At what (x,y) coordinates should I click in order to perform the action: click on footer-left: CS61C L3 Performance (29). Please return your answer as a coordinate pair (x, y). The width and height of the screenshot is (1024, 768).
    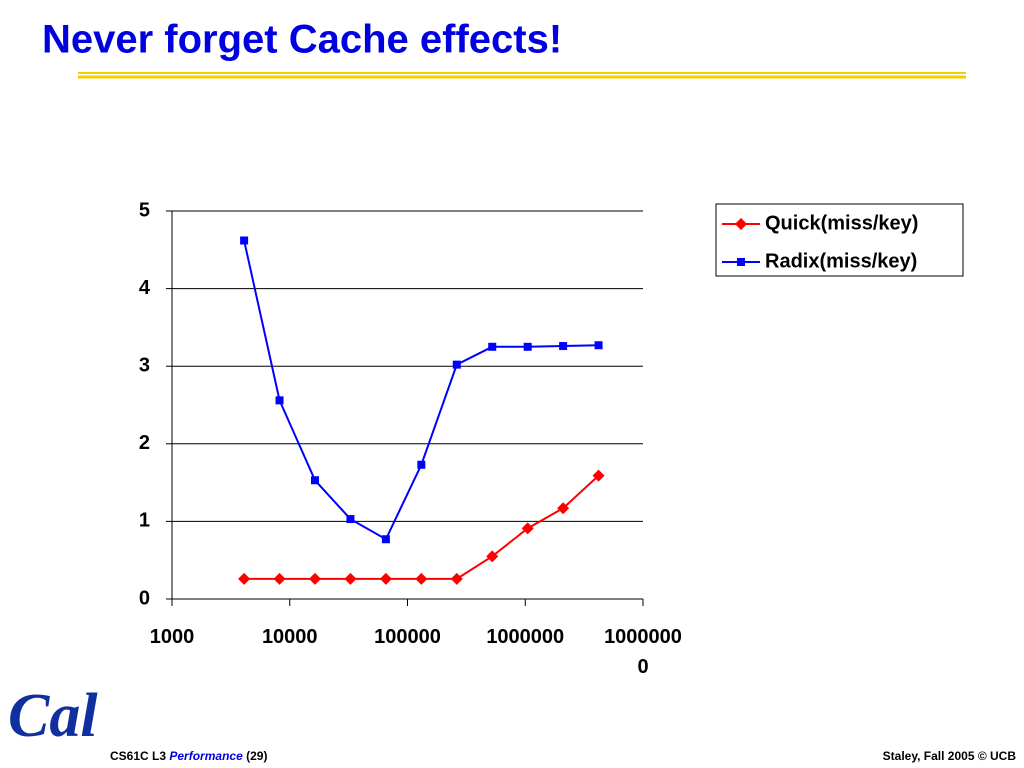
    Looking at the image, I should click on (188, 756).